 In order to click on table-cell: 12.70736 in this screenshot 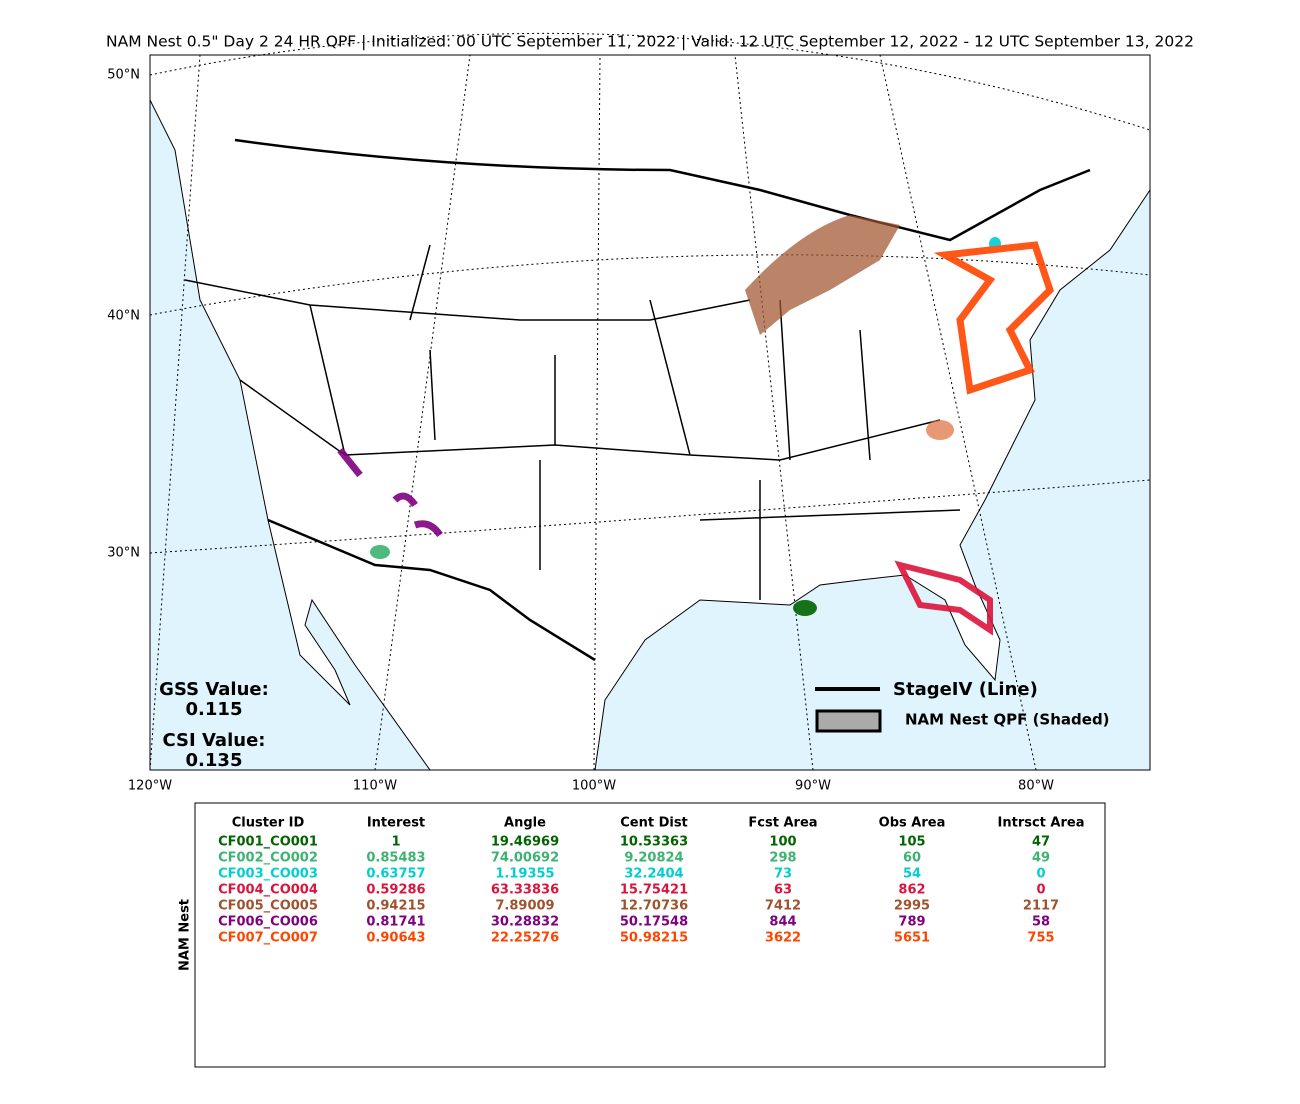, I will do `click(654, 906)`.